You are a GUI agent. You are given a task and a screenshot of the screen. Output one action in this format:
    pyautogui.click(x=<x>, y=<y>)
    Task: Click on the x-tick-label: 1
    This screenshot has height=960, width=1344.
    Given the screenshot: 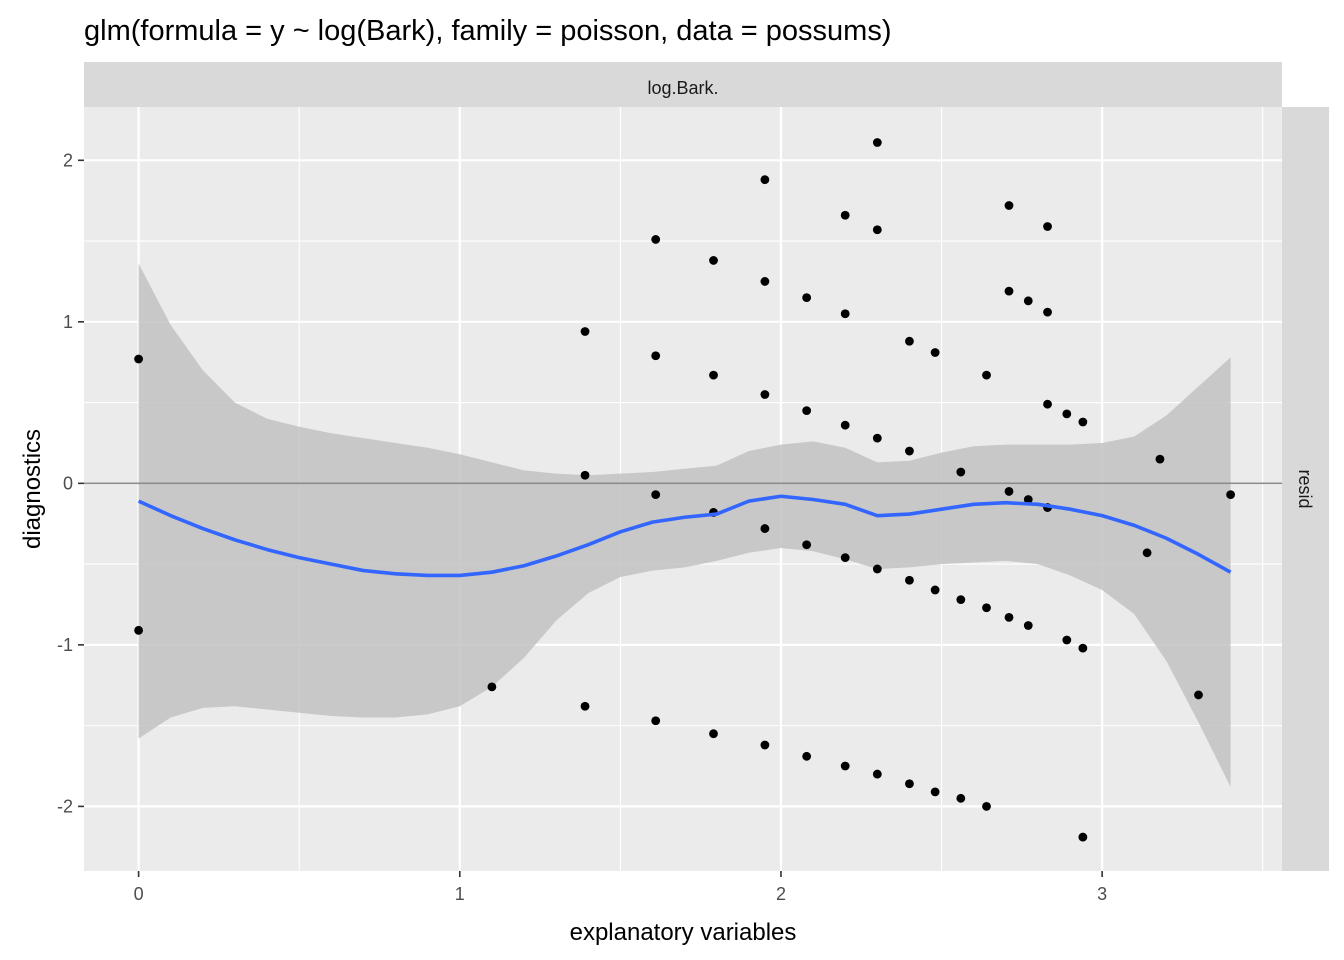 What is the action you would take?
    pyautogui.click(x=460, y=894)
    